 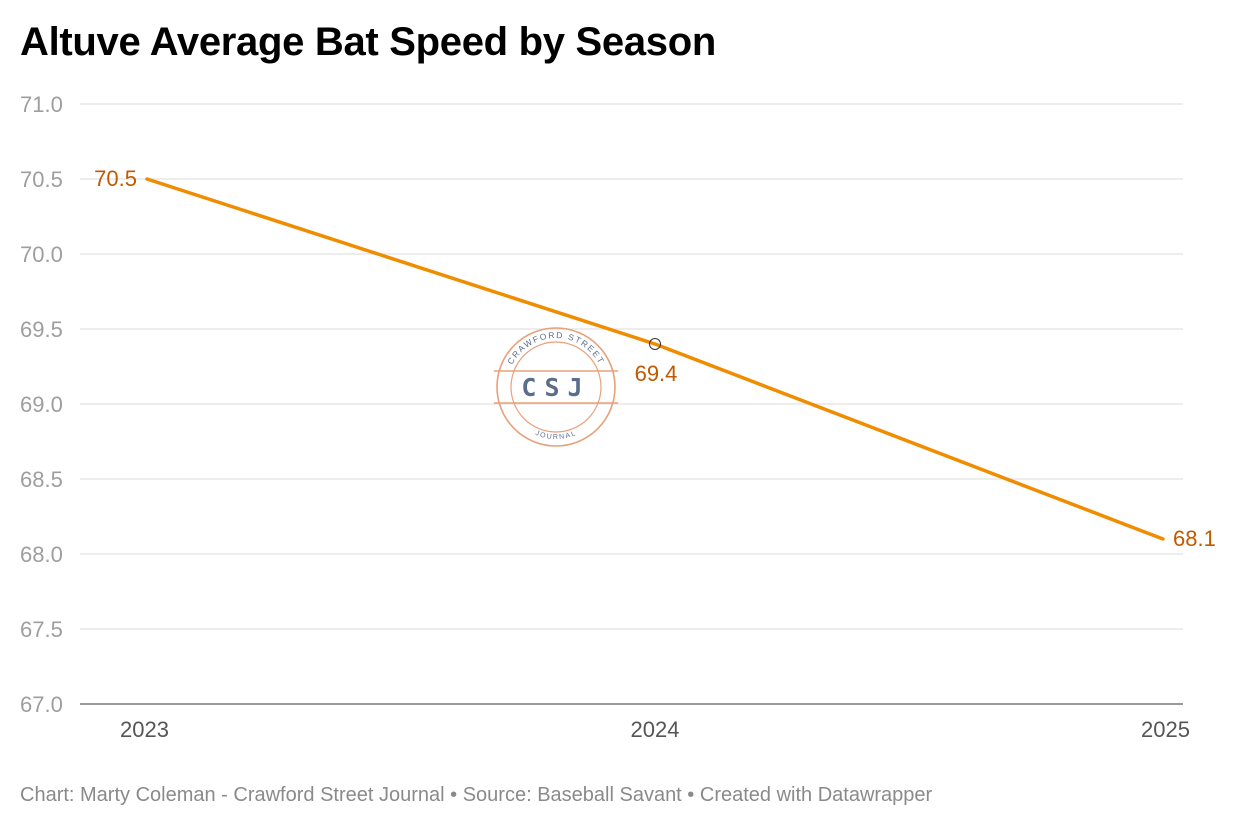 I want to click on y-tick-label: 69.5, so click(x=41, y=329).